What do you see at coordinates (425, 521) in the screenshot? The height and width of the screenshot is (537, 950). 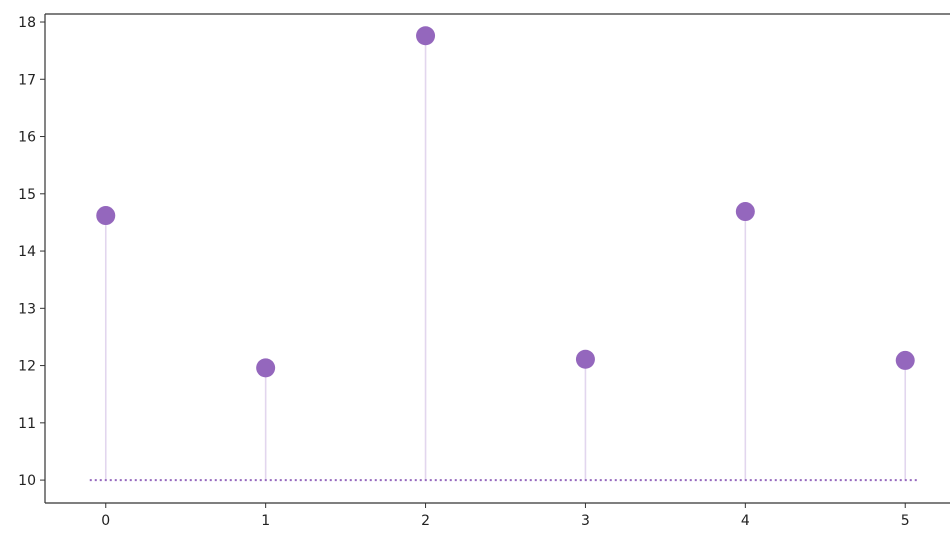 I see `x-tick-label: 2` at bounding box center [425, 521].